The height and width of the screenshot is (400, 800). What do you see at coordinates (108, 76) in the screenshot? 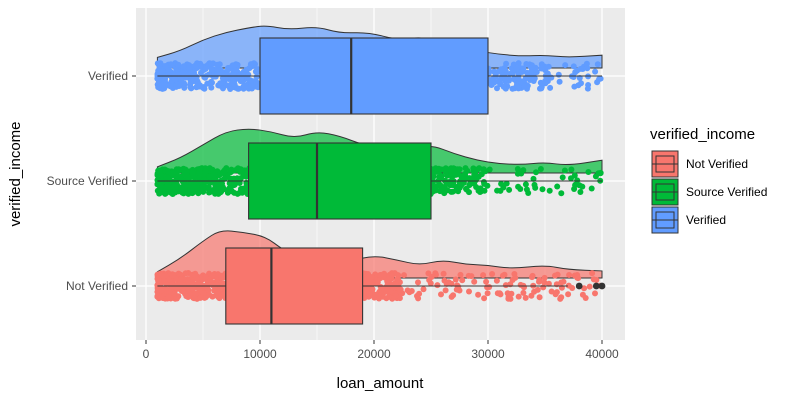
I see `y-tick-label: Verified` at bounding box center [108, 76].